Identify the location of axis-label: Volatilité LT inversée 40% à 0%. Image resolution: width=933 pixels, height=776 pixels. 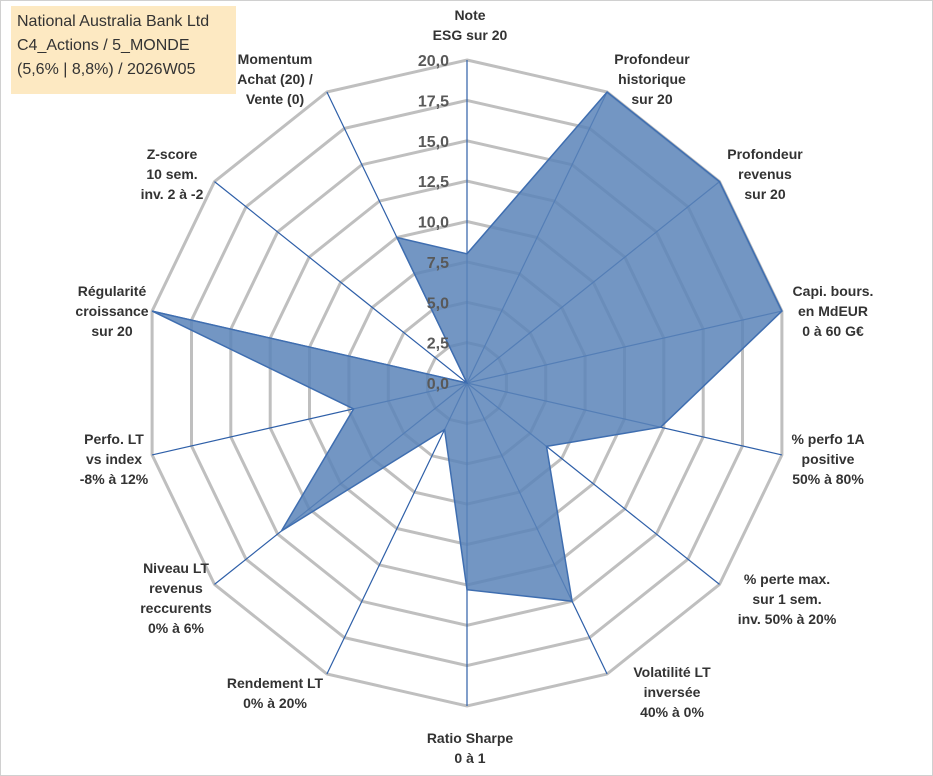
(672, 692).